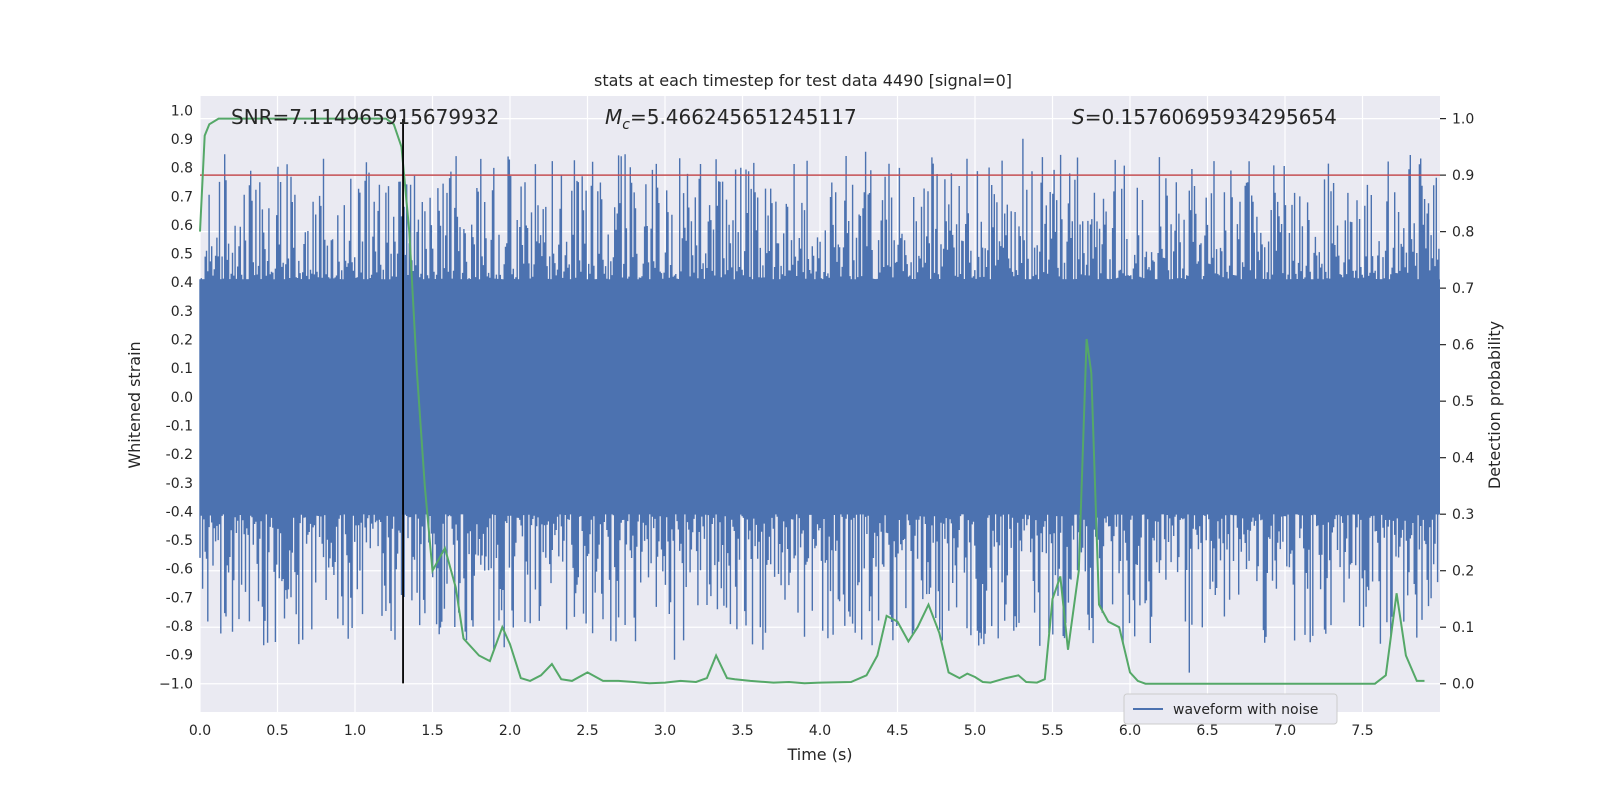 The width and height of the screenshot is (1600, 800). What do you see at coordinates (820, 731) in the screenshot?
I see `x-tick-label-8: 4.0` at bounding box center [820, 731].